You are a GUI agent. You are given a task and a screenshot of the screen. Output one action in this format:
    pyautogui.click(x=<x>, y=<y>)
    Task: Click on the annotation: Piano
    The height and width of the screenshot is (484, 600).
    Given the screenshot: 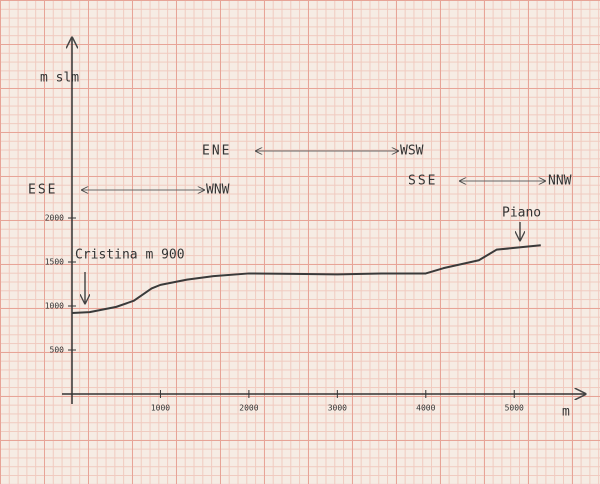 What is the action you would take?
    pyautogui.click(x=521, y=213)
    